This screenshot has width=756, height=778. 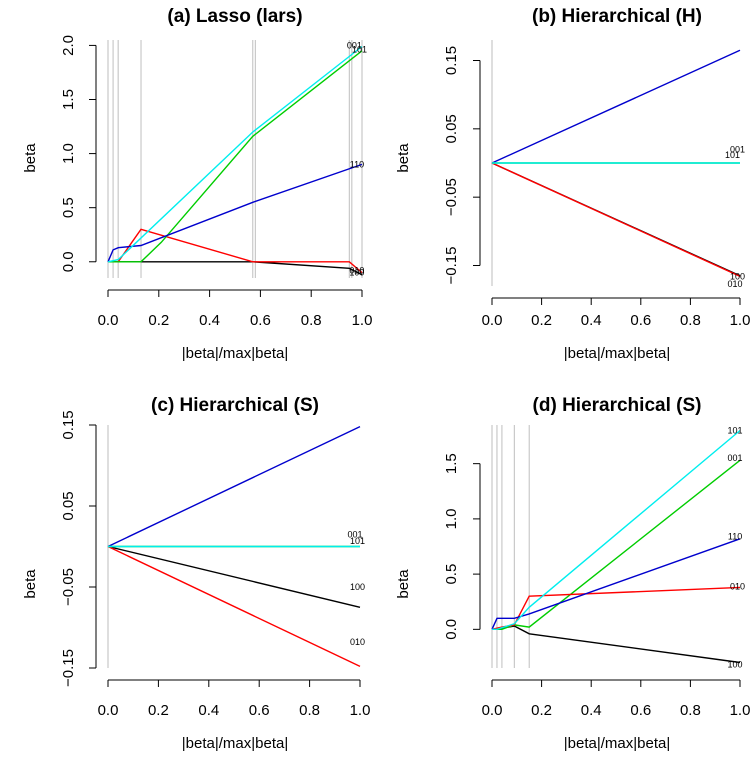 What do you see at coordinates (259, 710) in the screenshot?
I see `panel-c-x-tick-label-3: 0.6` at bounding box center [259, 710].